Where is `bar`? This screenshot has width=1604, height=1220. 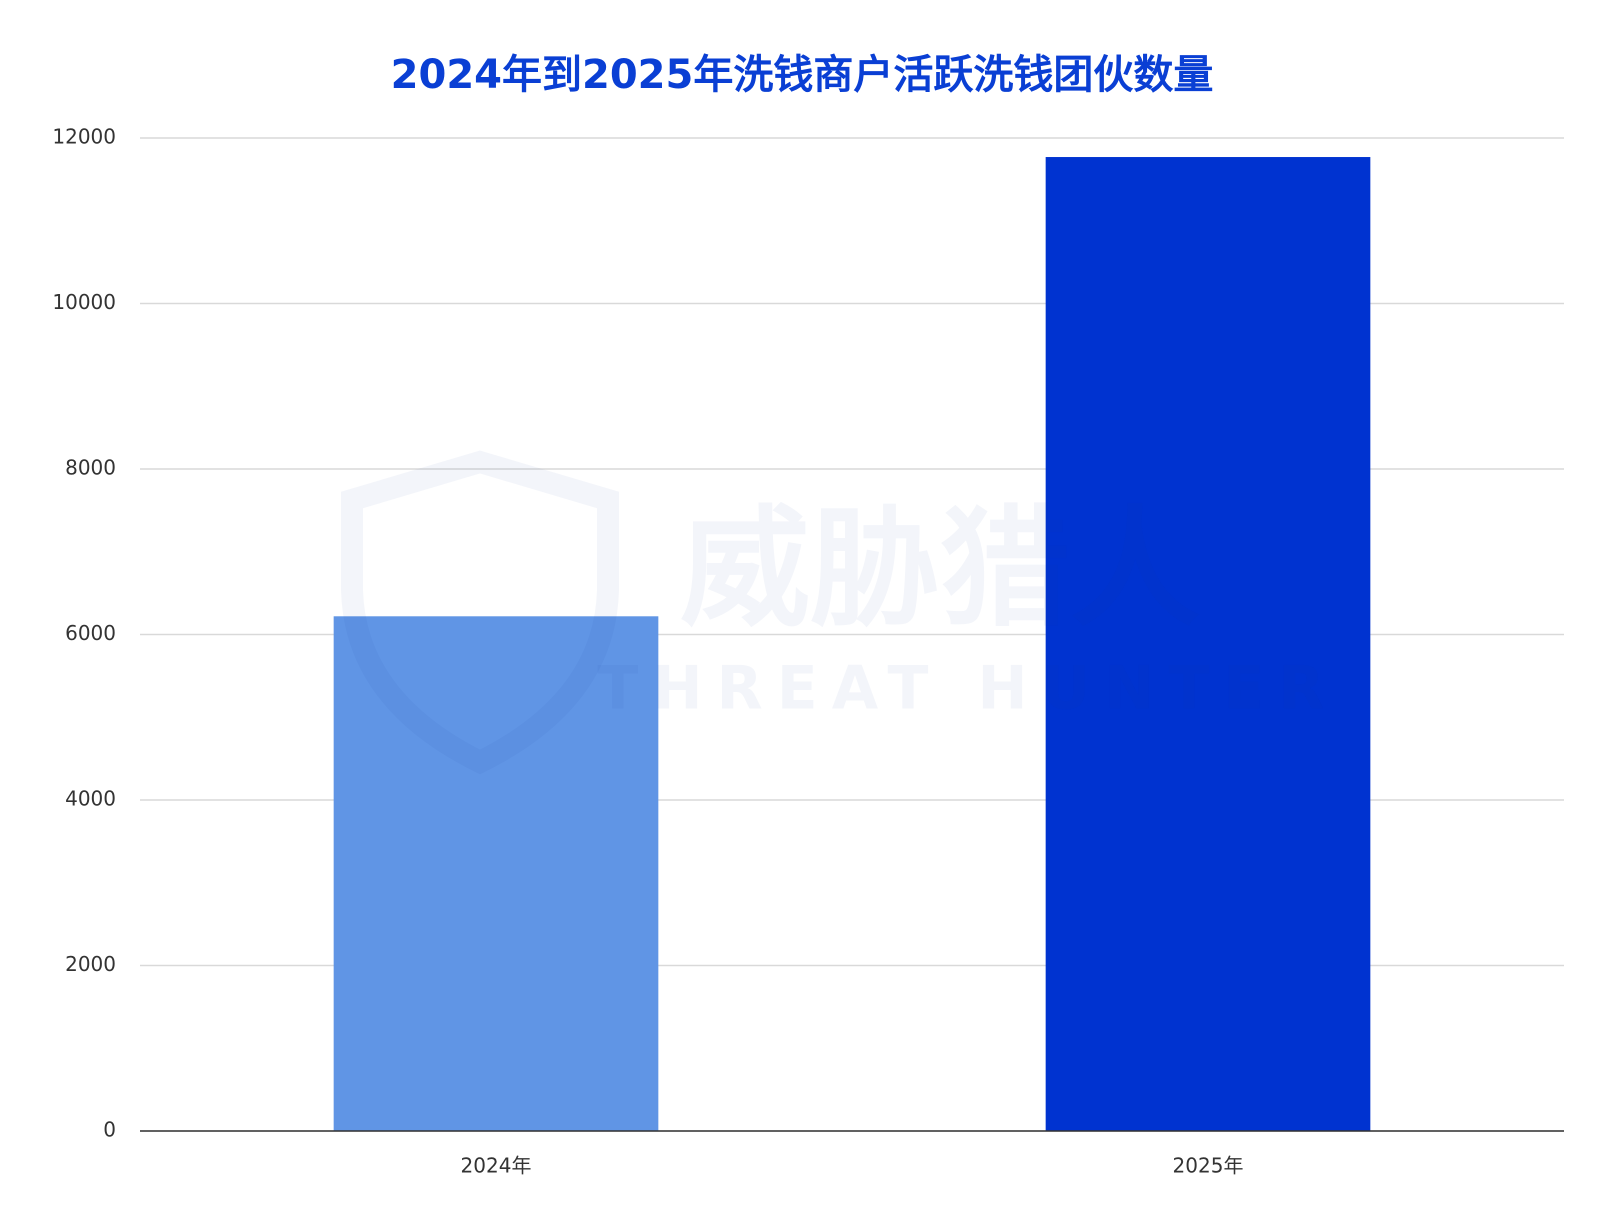 bar is located at coordinates (496, 873).